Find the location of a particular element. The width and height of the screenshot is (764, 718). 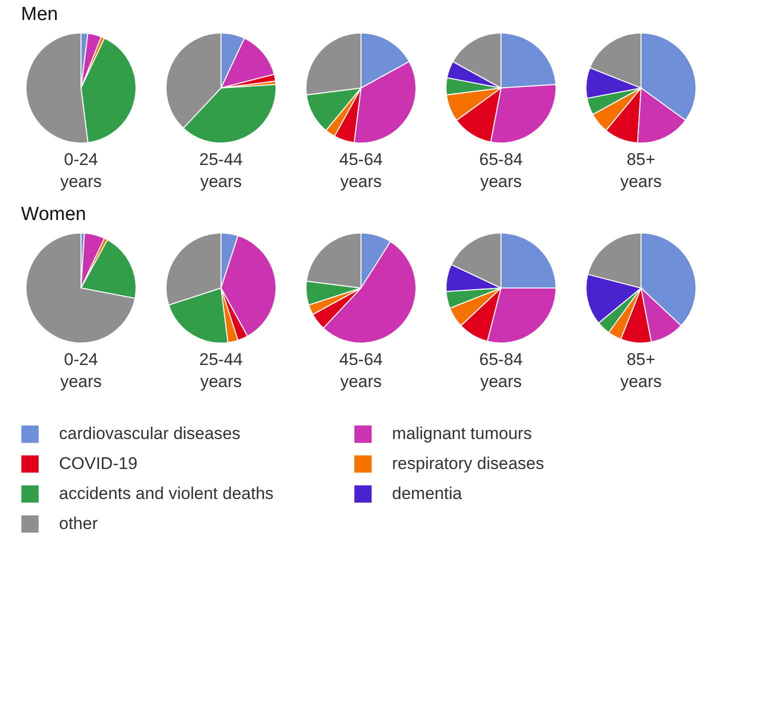

chart-title: Men is located at coordinates (39, 14).